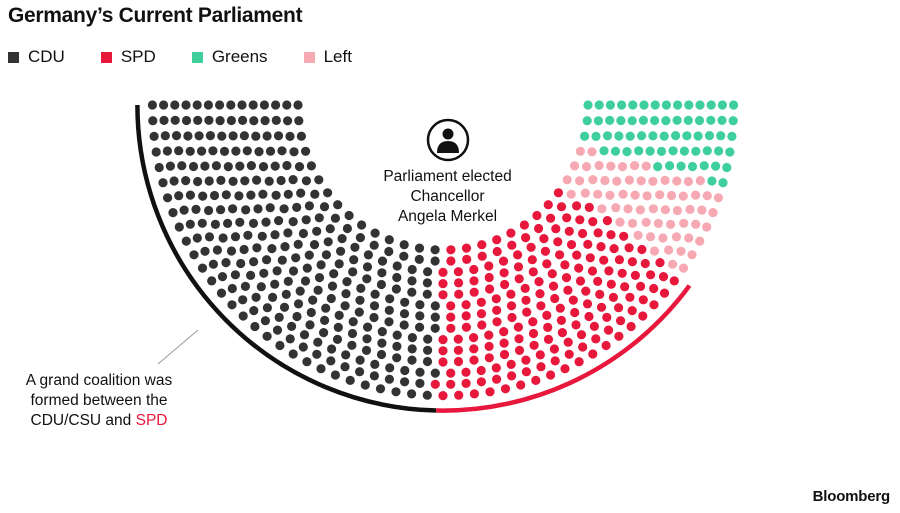 This screenshot has width=900, height=513. Describe the element at coordinates (448, 140) in the screenshot. I see `person-icon` at that location.